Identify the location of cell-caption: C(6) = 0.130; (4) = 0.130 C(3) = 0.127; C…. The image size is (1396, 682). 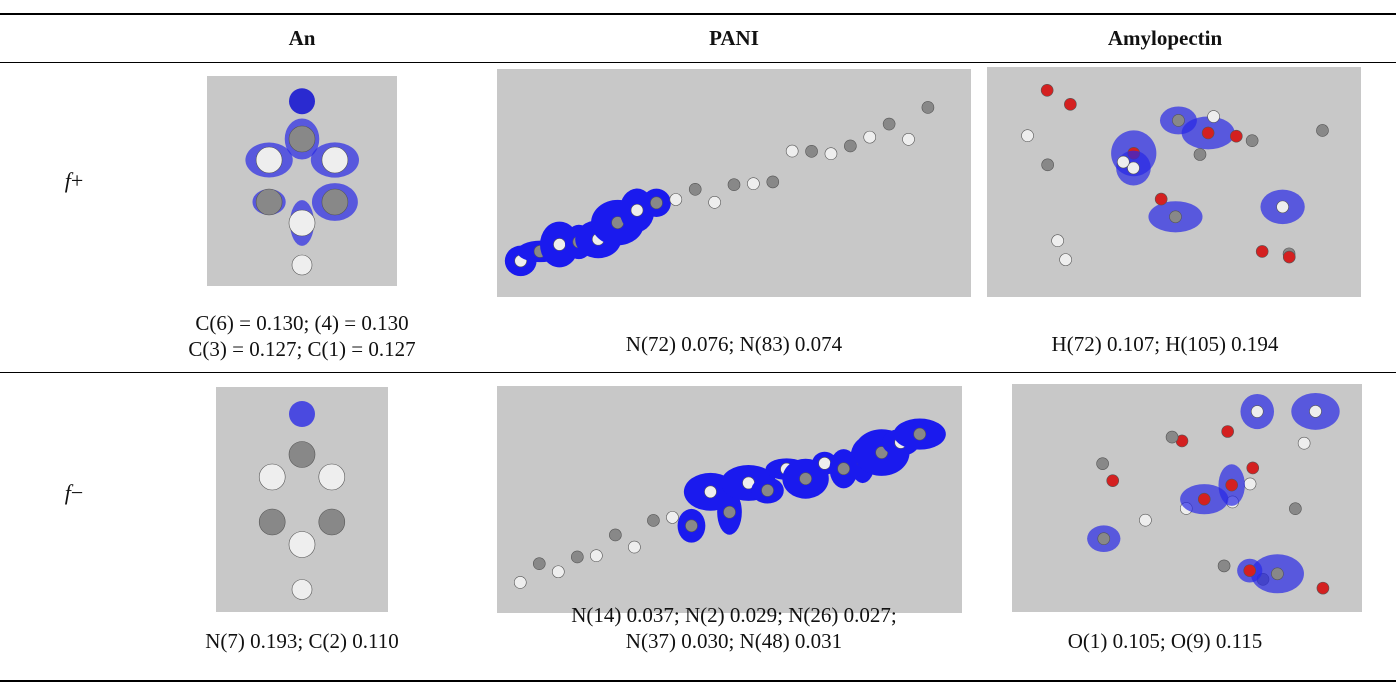
(302, 336).